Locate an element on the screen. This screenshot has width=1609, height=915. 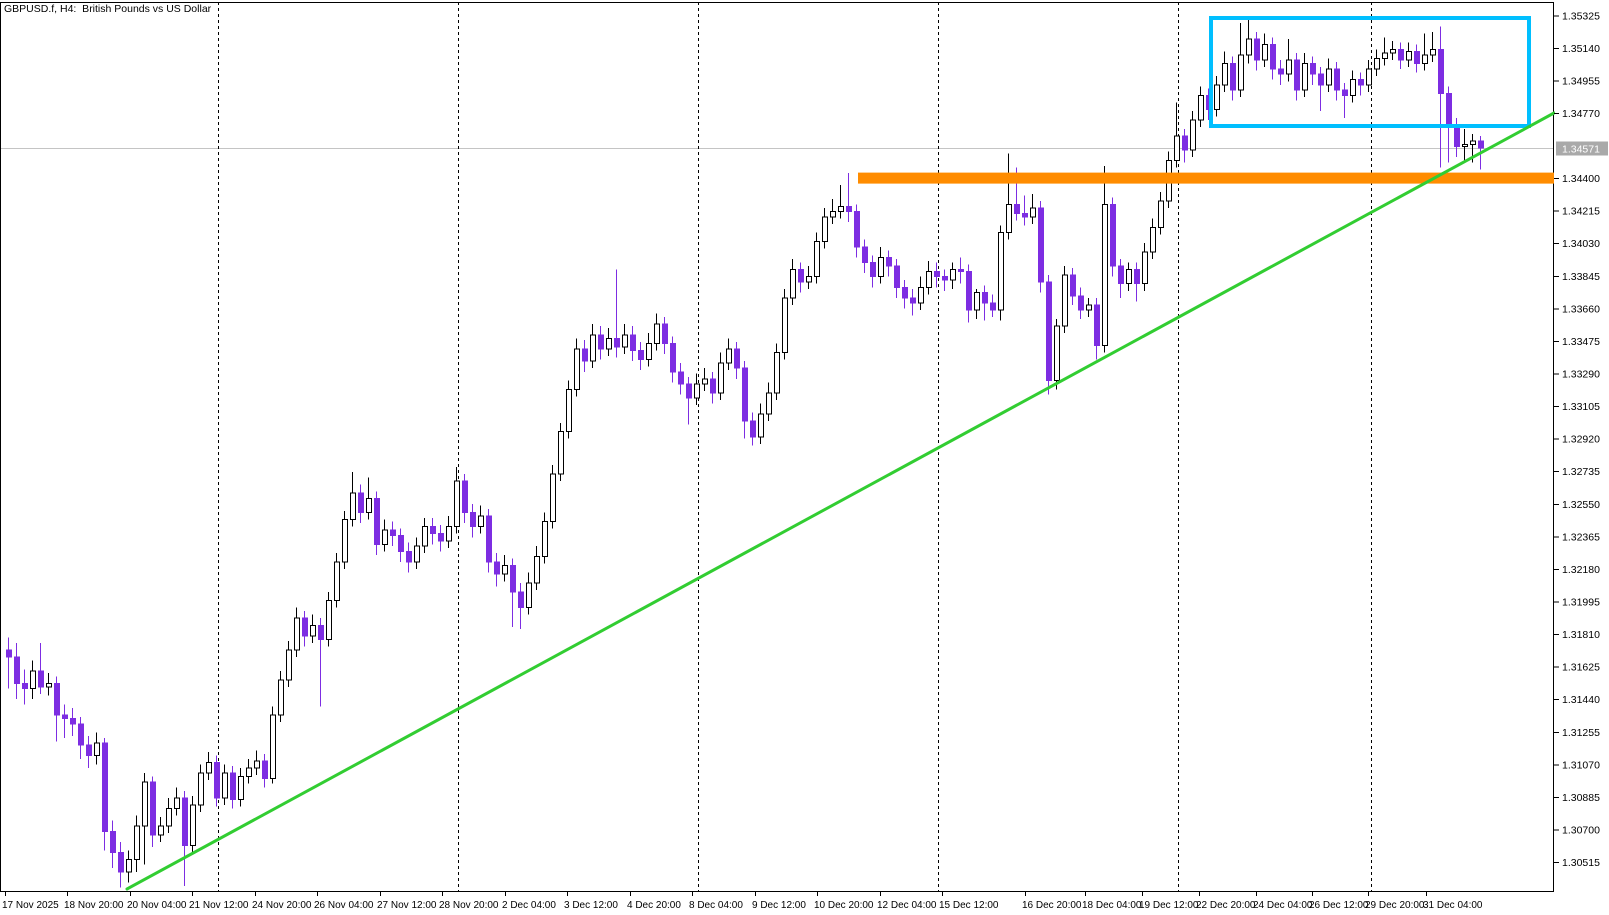
price-axis-label: 1.34955 is located at coordinates (1581, 81).